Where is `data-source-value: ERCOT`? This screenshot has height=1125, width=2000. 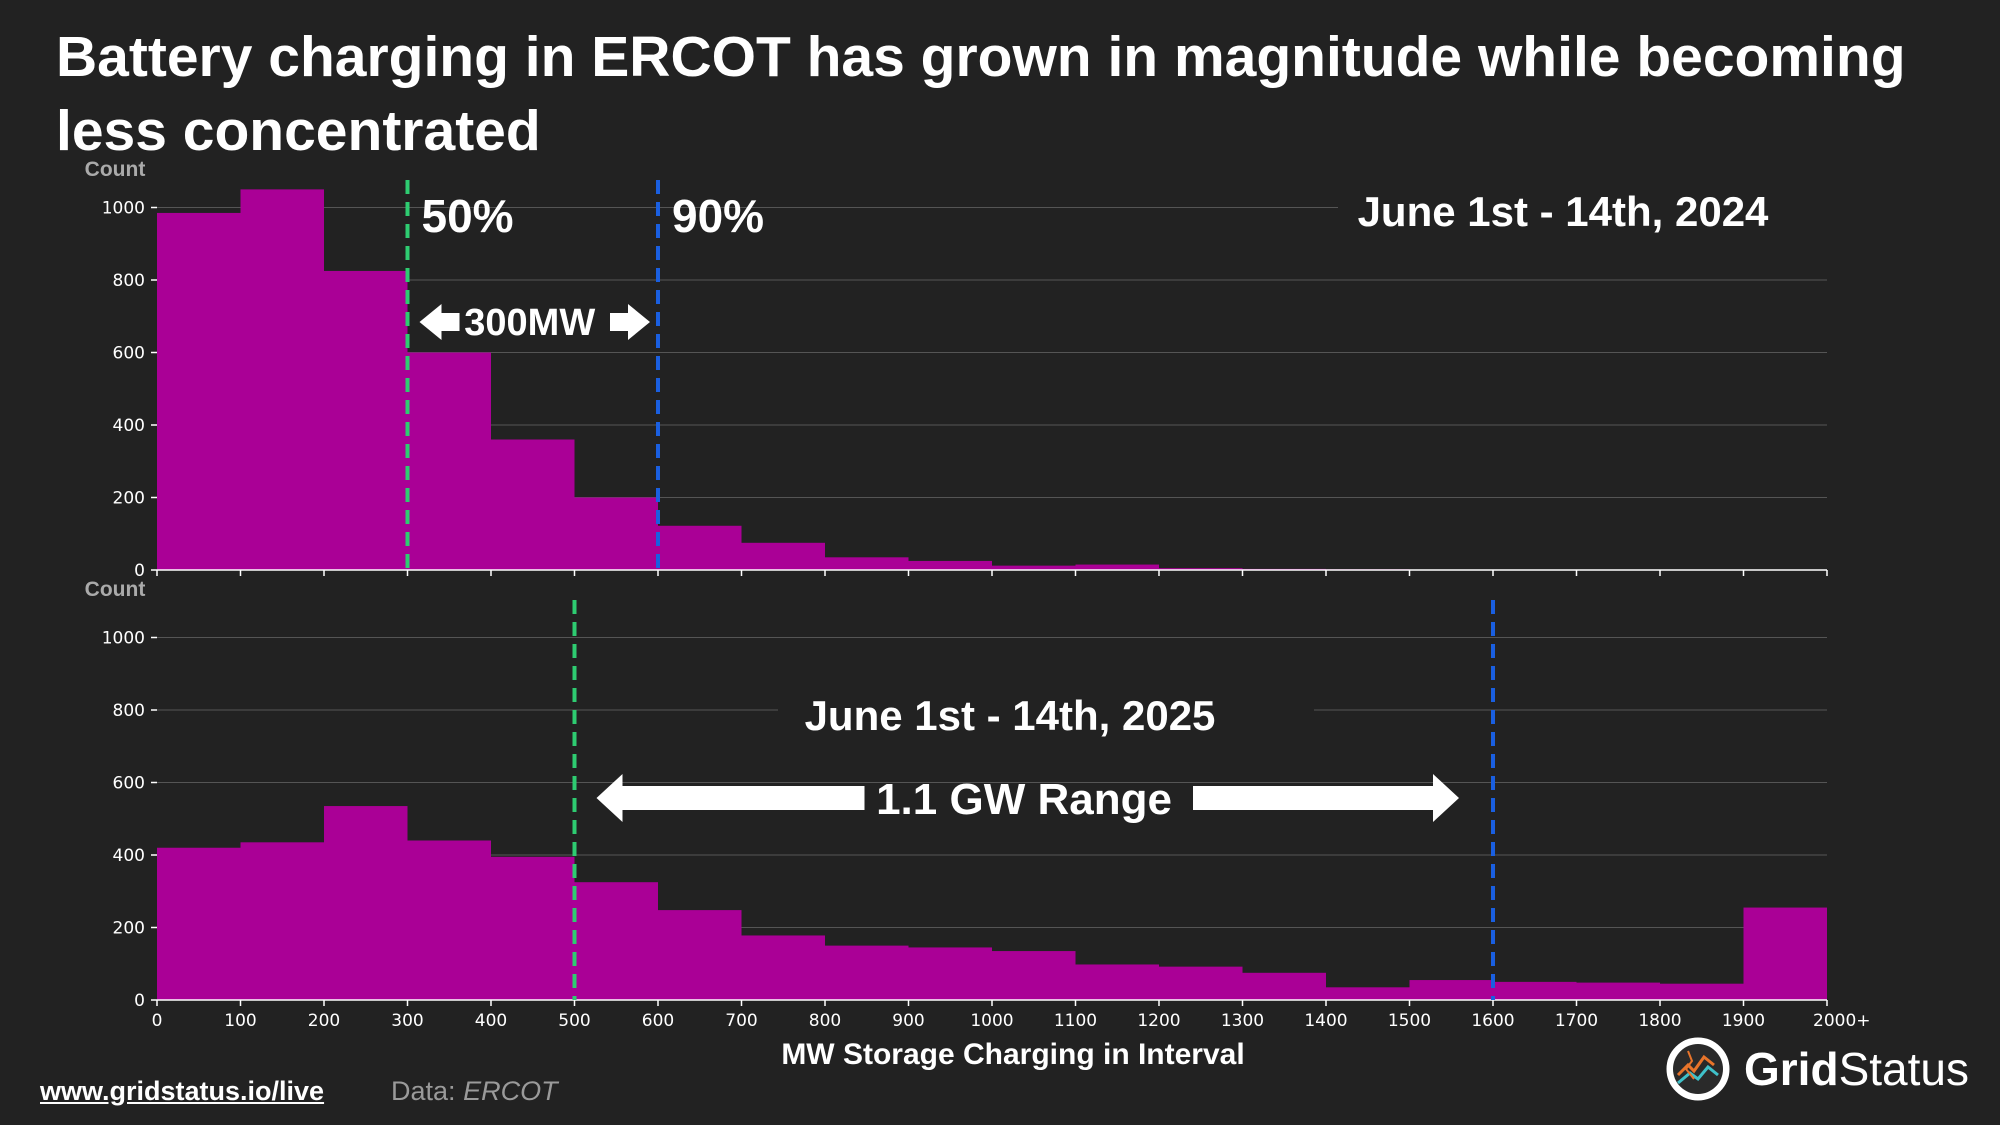 data-source-value: ERCOT is located at coordinates (510, 1091).